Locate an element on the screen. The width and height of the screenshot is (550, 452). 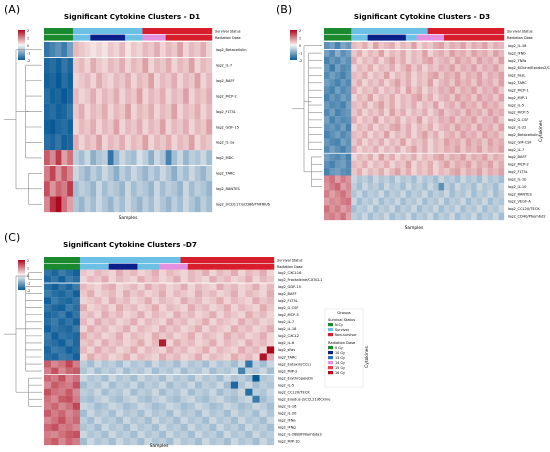
colorbar-tick-label: 1 is located at coordinates (28, 269).